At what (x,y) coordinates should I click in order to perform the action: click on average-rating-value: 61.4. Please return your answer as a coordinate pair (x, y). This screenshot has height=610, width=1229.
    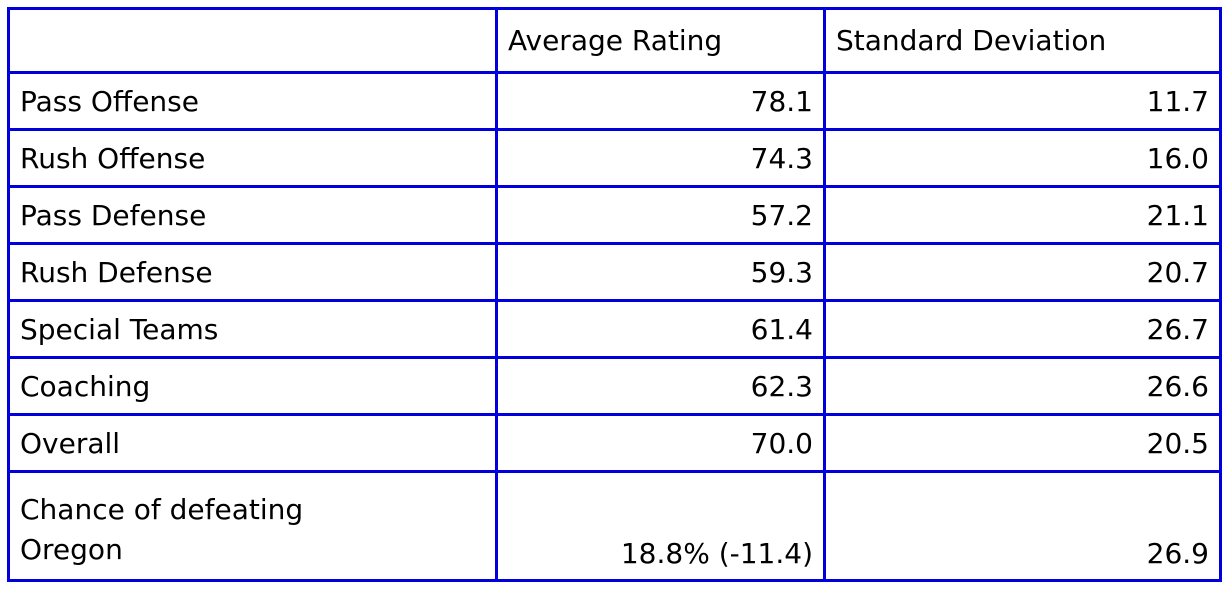
    Looking at the image, I should click on (660, 329).